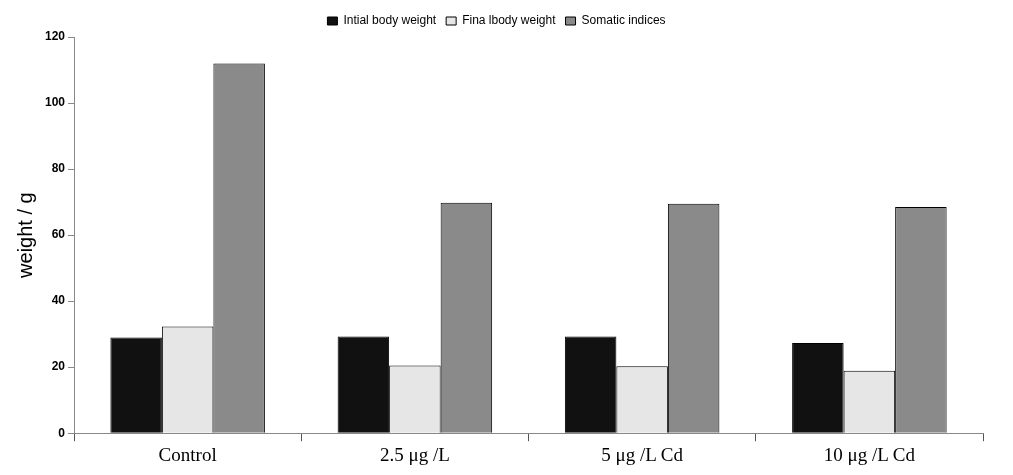 The width and height of the screenshot is (1013, 475). Describe the element at coordinates (390, 20) in the screenshot. I see `legend-label: Intial body weight` at that location.